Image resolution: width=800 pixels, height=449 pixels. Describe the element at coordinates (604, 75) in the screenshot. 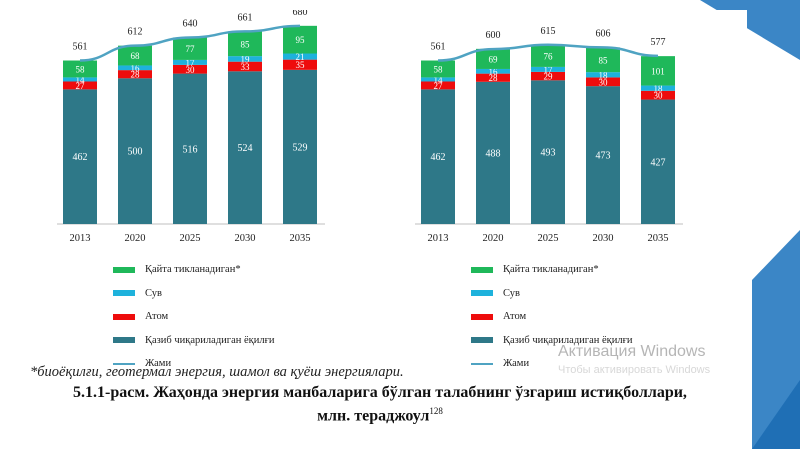

I see `data-label-hydro: 18` at that location.